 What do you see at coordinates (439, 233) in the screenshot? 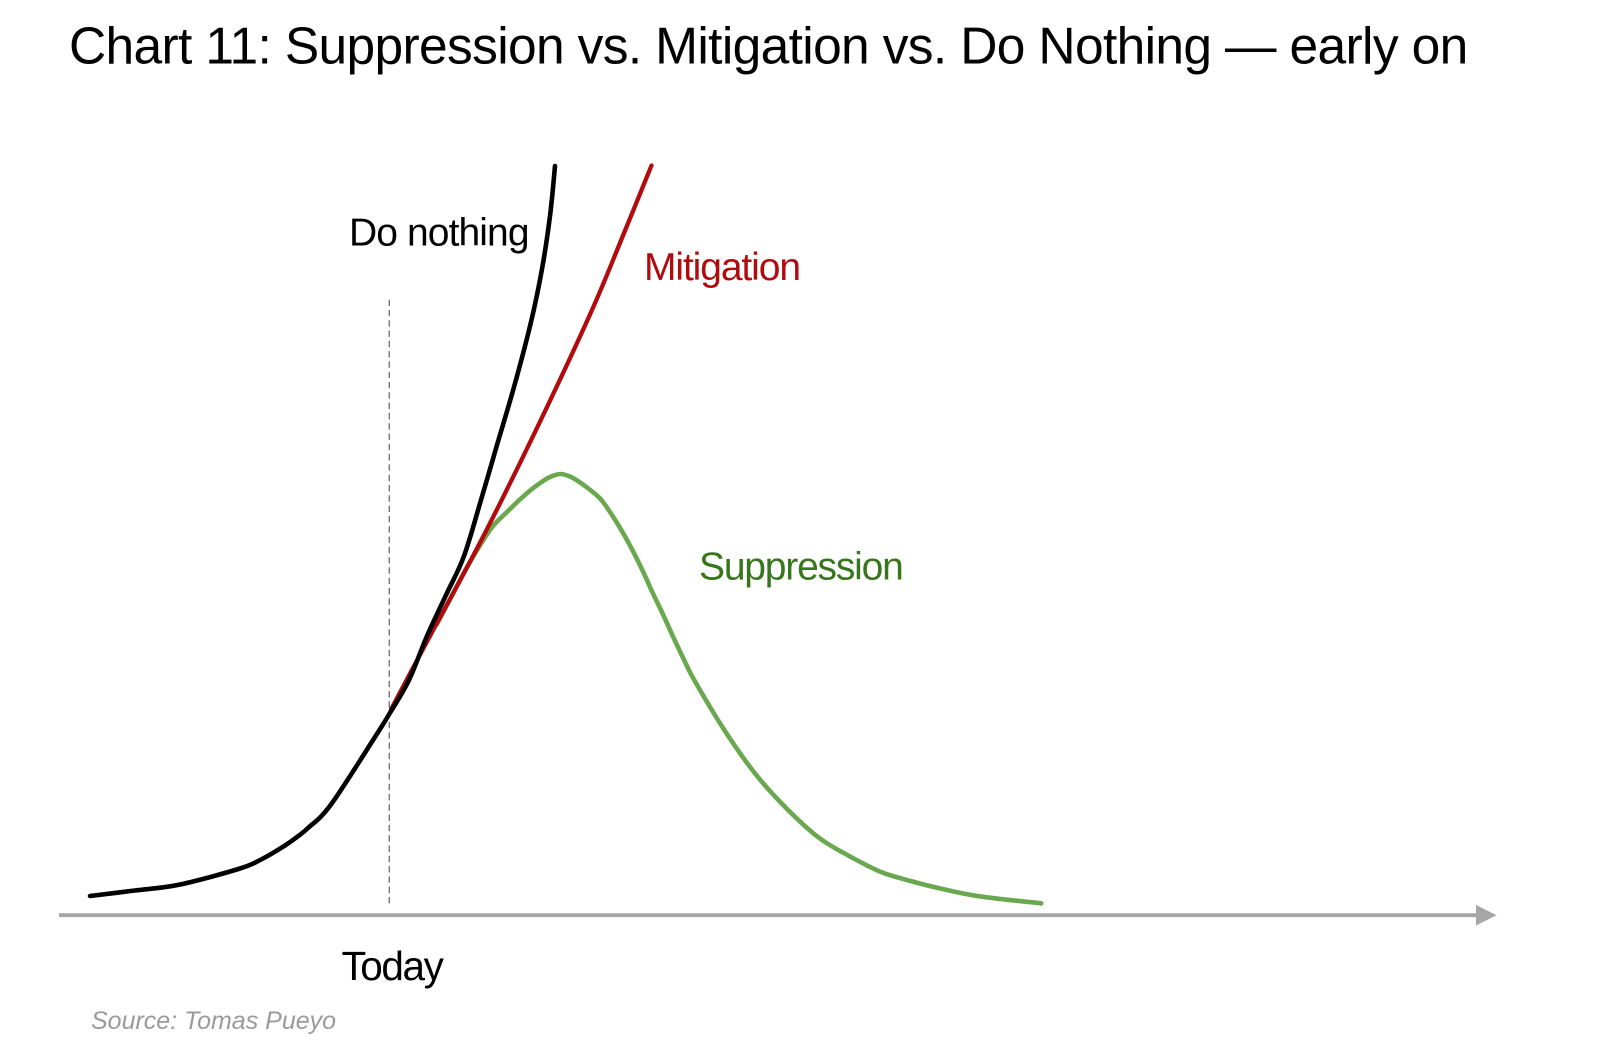
I see `svg-text: Do nothing` at bounding box center [439, 233].